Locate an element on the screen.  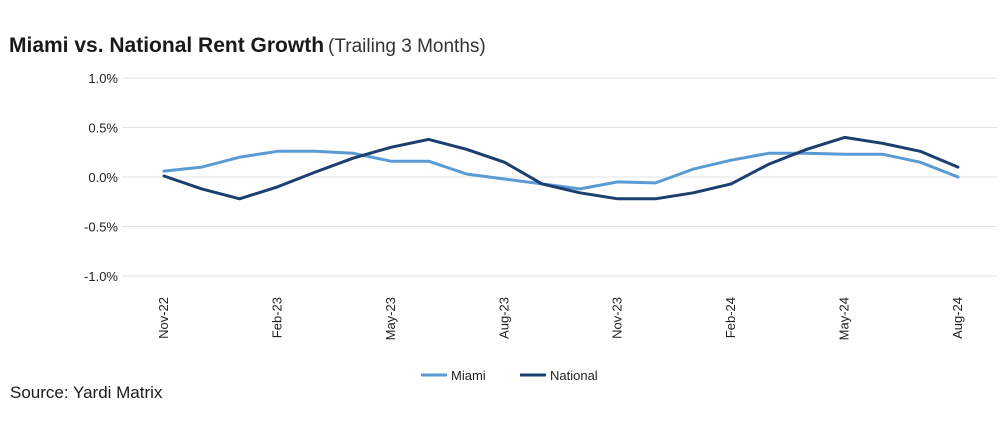
chart-title: Miami vs. National Rent Growth is located at coordinates (167, 45).